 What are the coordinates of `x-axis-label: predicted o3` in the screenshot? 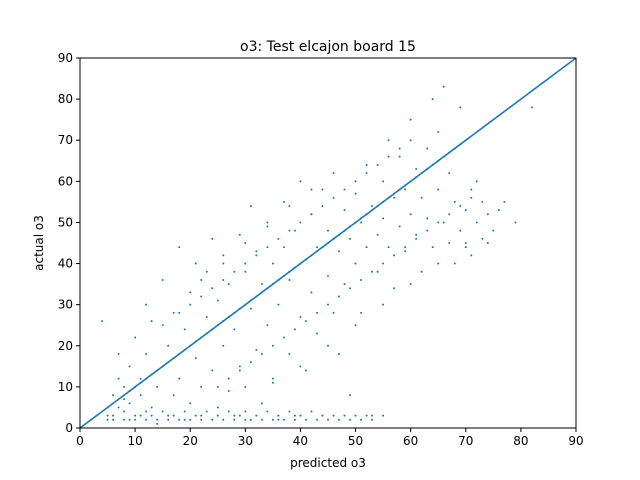 It's located at (328, 463).